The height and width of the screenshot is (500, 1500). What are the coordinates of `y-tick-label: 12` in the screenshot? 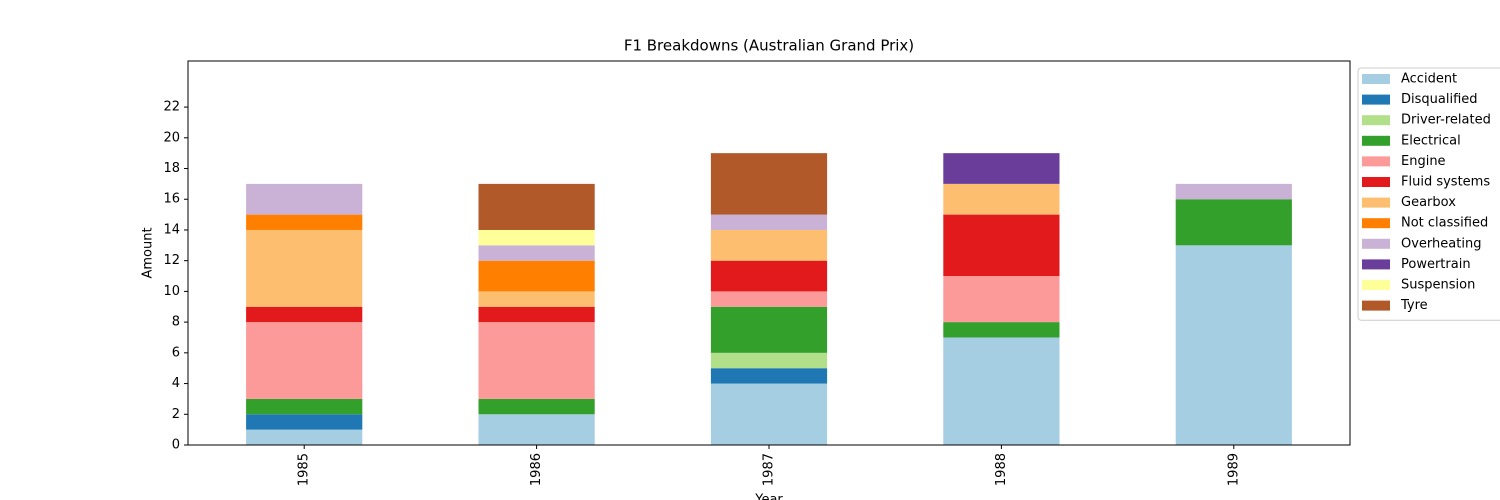 It's located at (171, 260).